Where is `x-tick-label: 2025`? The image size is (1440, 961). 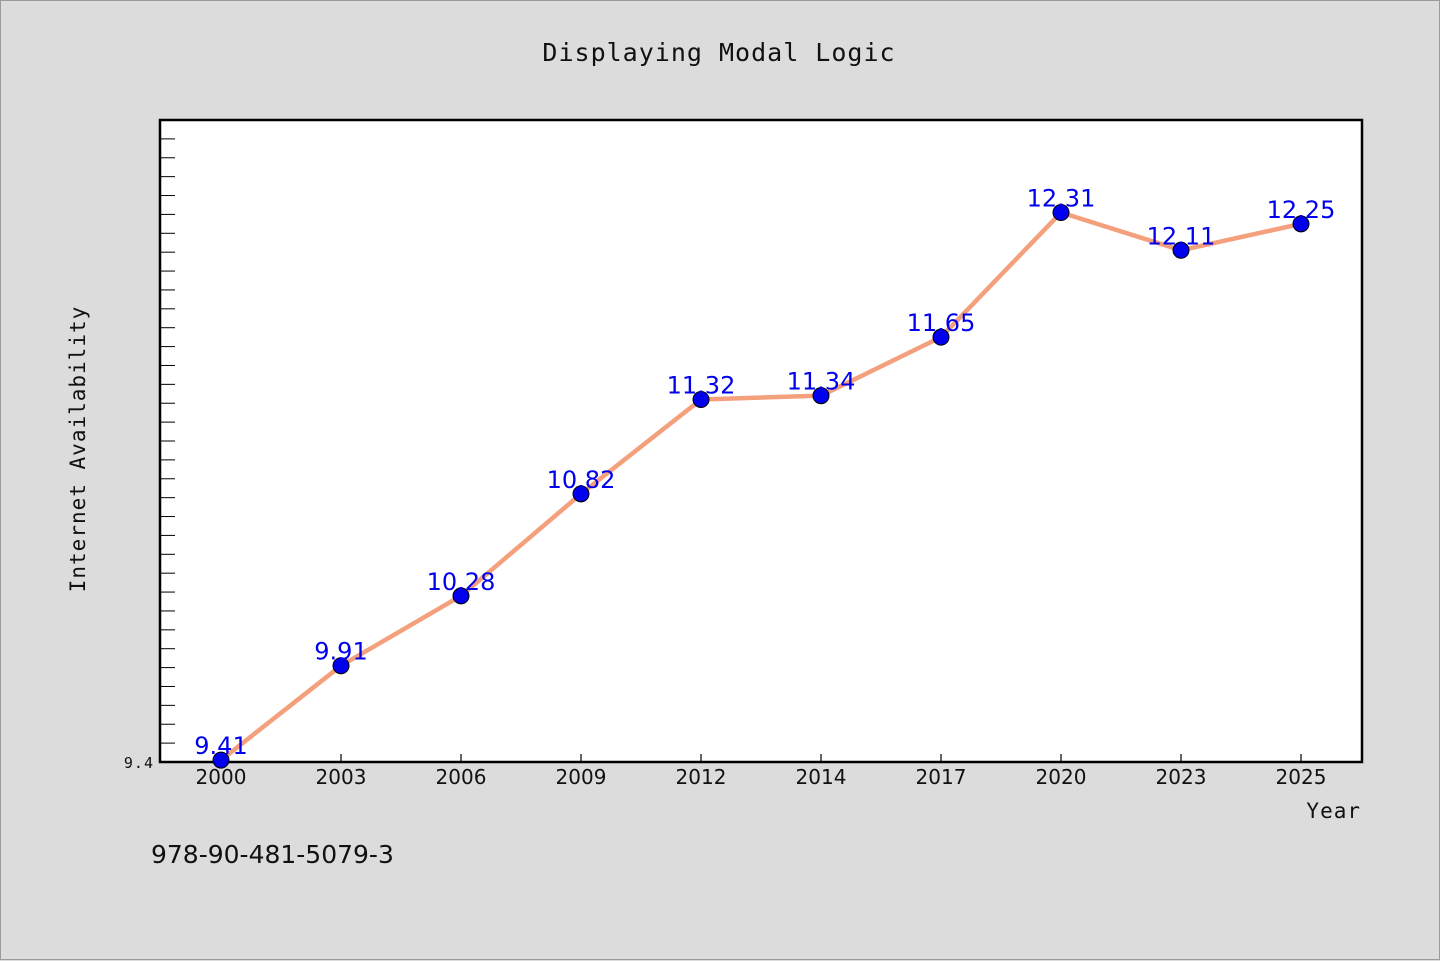 x-tick-label: 2025 is located at coordinates (1301, 777).